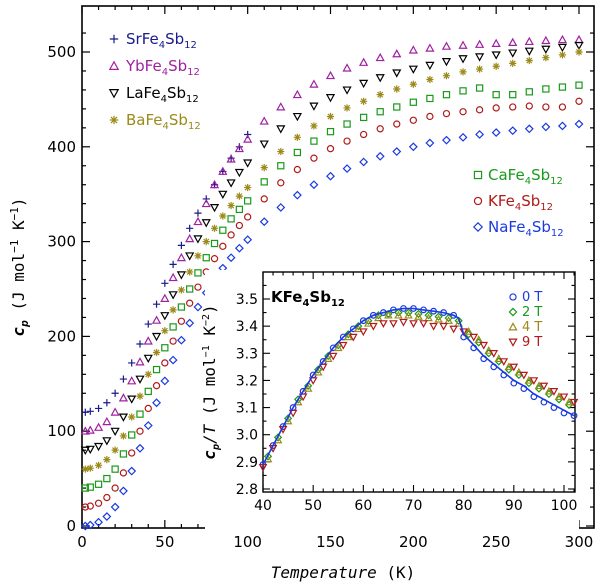  What do you see at coordinates (247, 354) in the screenshot?
I see `inset-y-tick-label: 3.3` at bounding box center [247, 354].